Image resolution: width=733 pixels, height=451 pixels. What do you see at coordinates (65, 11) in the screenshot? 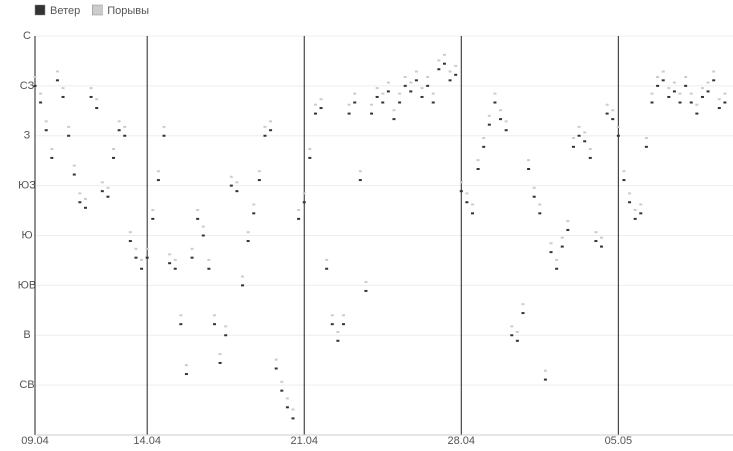
I see `legend-label: Ветер` at bounding box center [65, 11].